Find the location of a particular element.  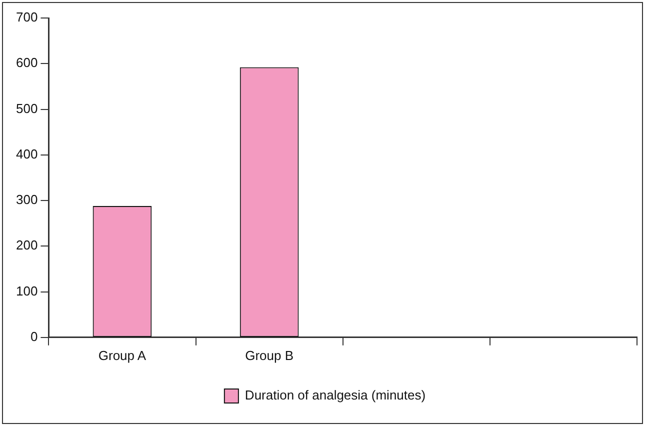

y-tick-label: 400 is located at coordinates (27, 154).